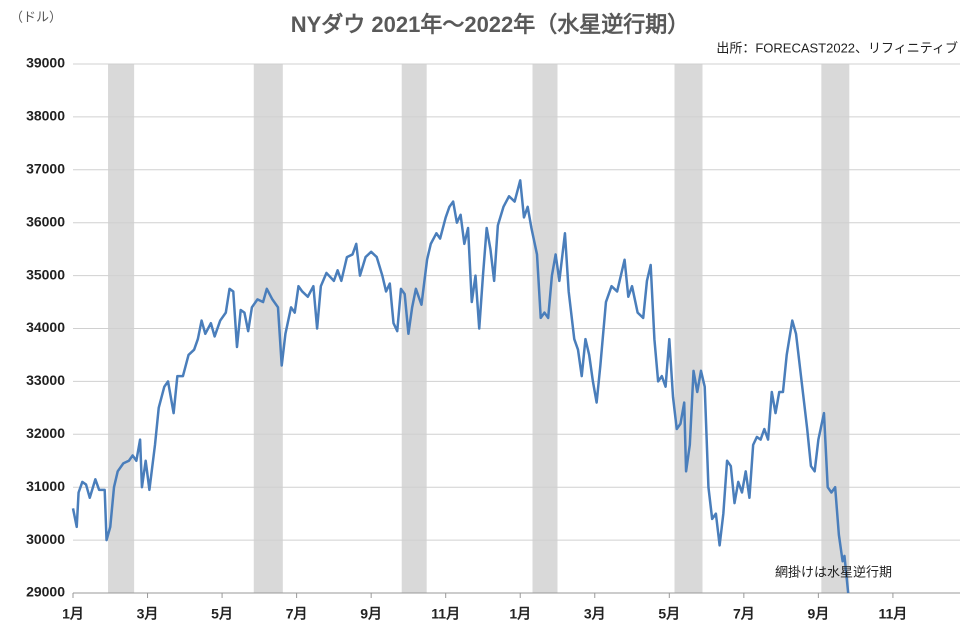 The width and height of the screenshot is (976, 638). Describe the element at coordinates (833, 571) in the screenshot. I see `annotation: 網掛けは水星逆行期` at that location.